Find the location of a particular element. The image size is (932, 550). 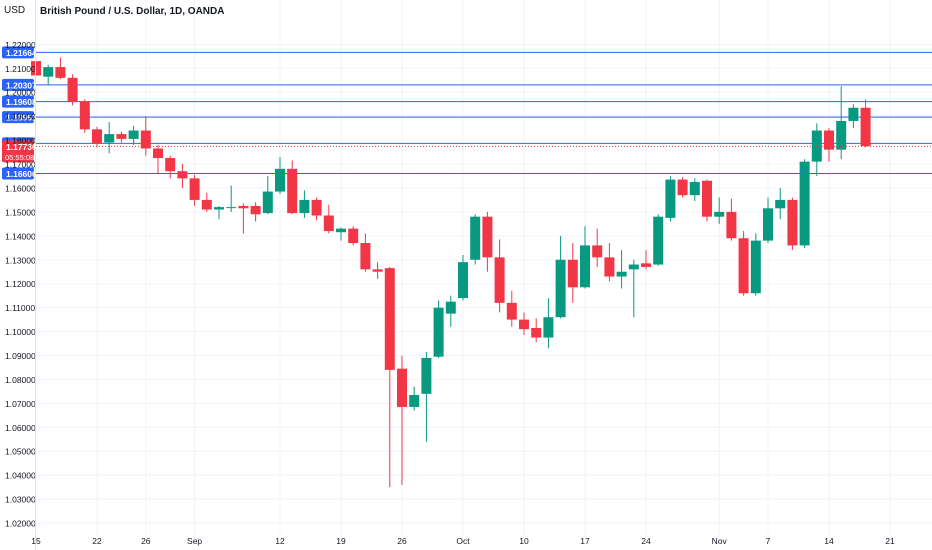

y-tick-label: 1.12000 is located at coordinates (20, 284).